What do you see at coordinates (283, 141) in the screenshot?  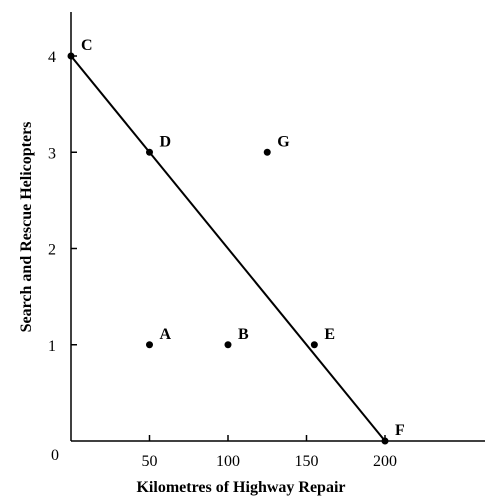 I see `point-label-g: G` at bounding box center [283, 141].